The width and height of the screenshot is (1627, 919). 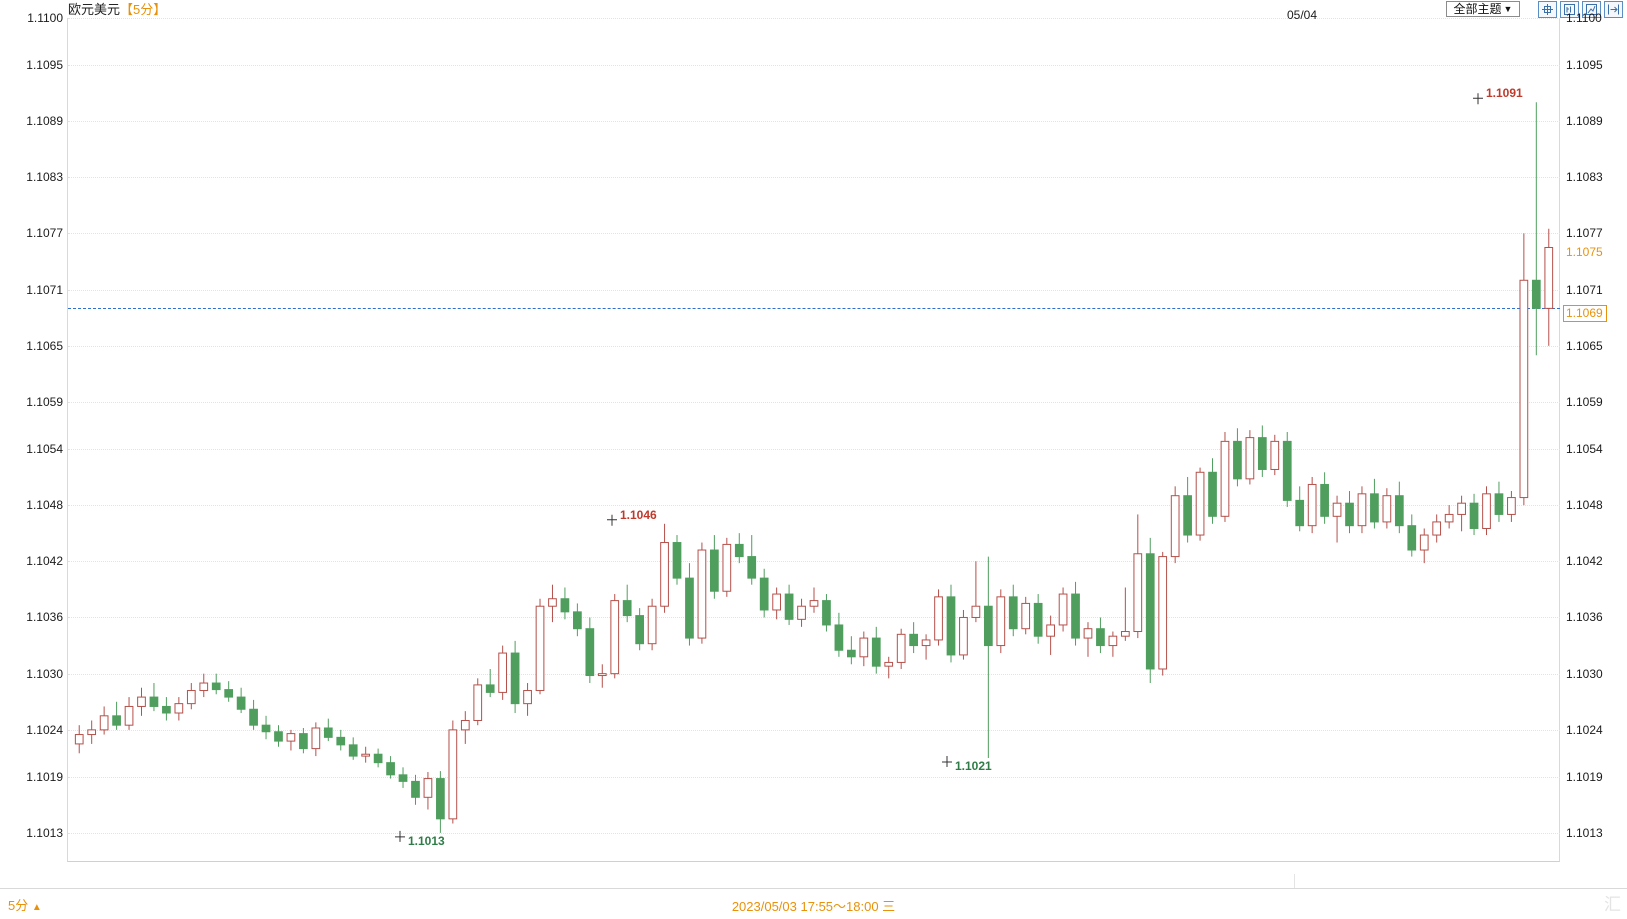 What do you see at coordinates (1547, 9) in the screenshot?
I see `crosshair-icon` at bounding box center [1547, 9].